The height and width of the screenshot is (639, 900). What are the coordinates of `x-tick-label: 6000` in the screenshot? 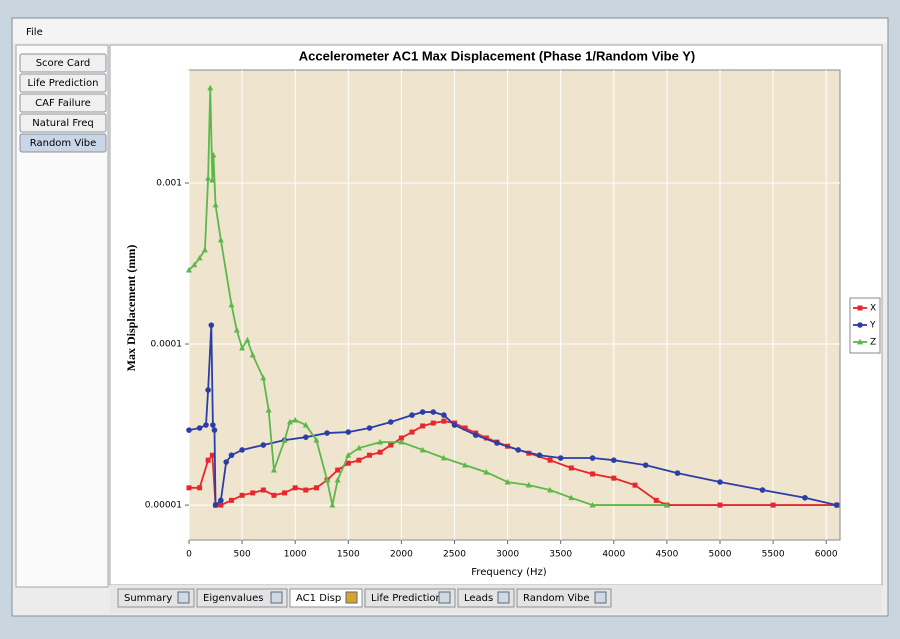 It's located at (826, 555).